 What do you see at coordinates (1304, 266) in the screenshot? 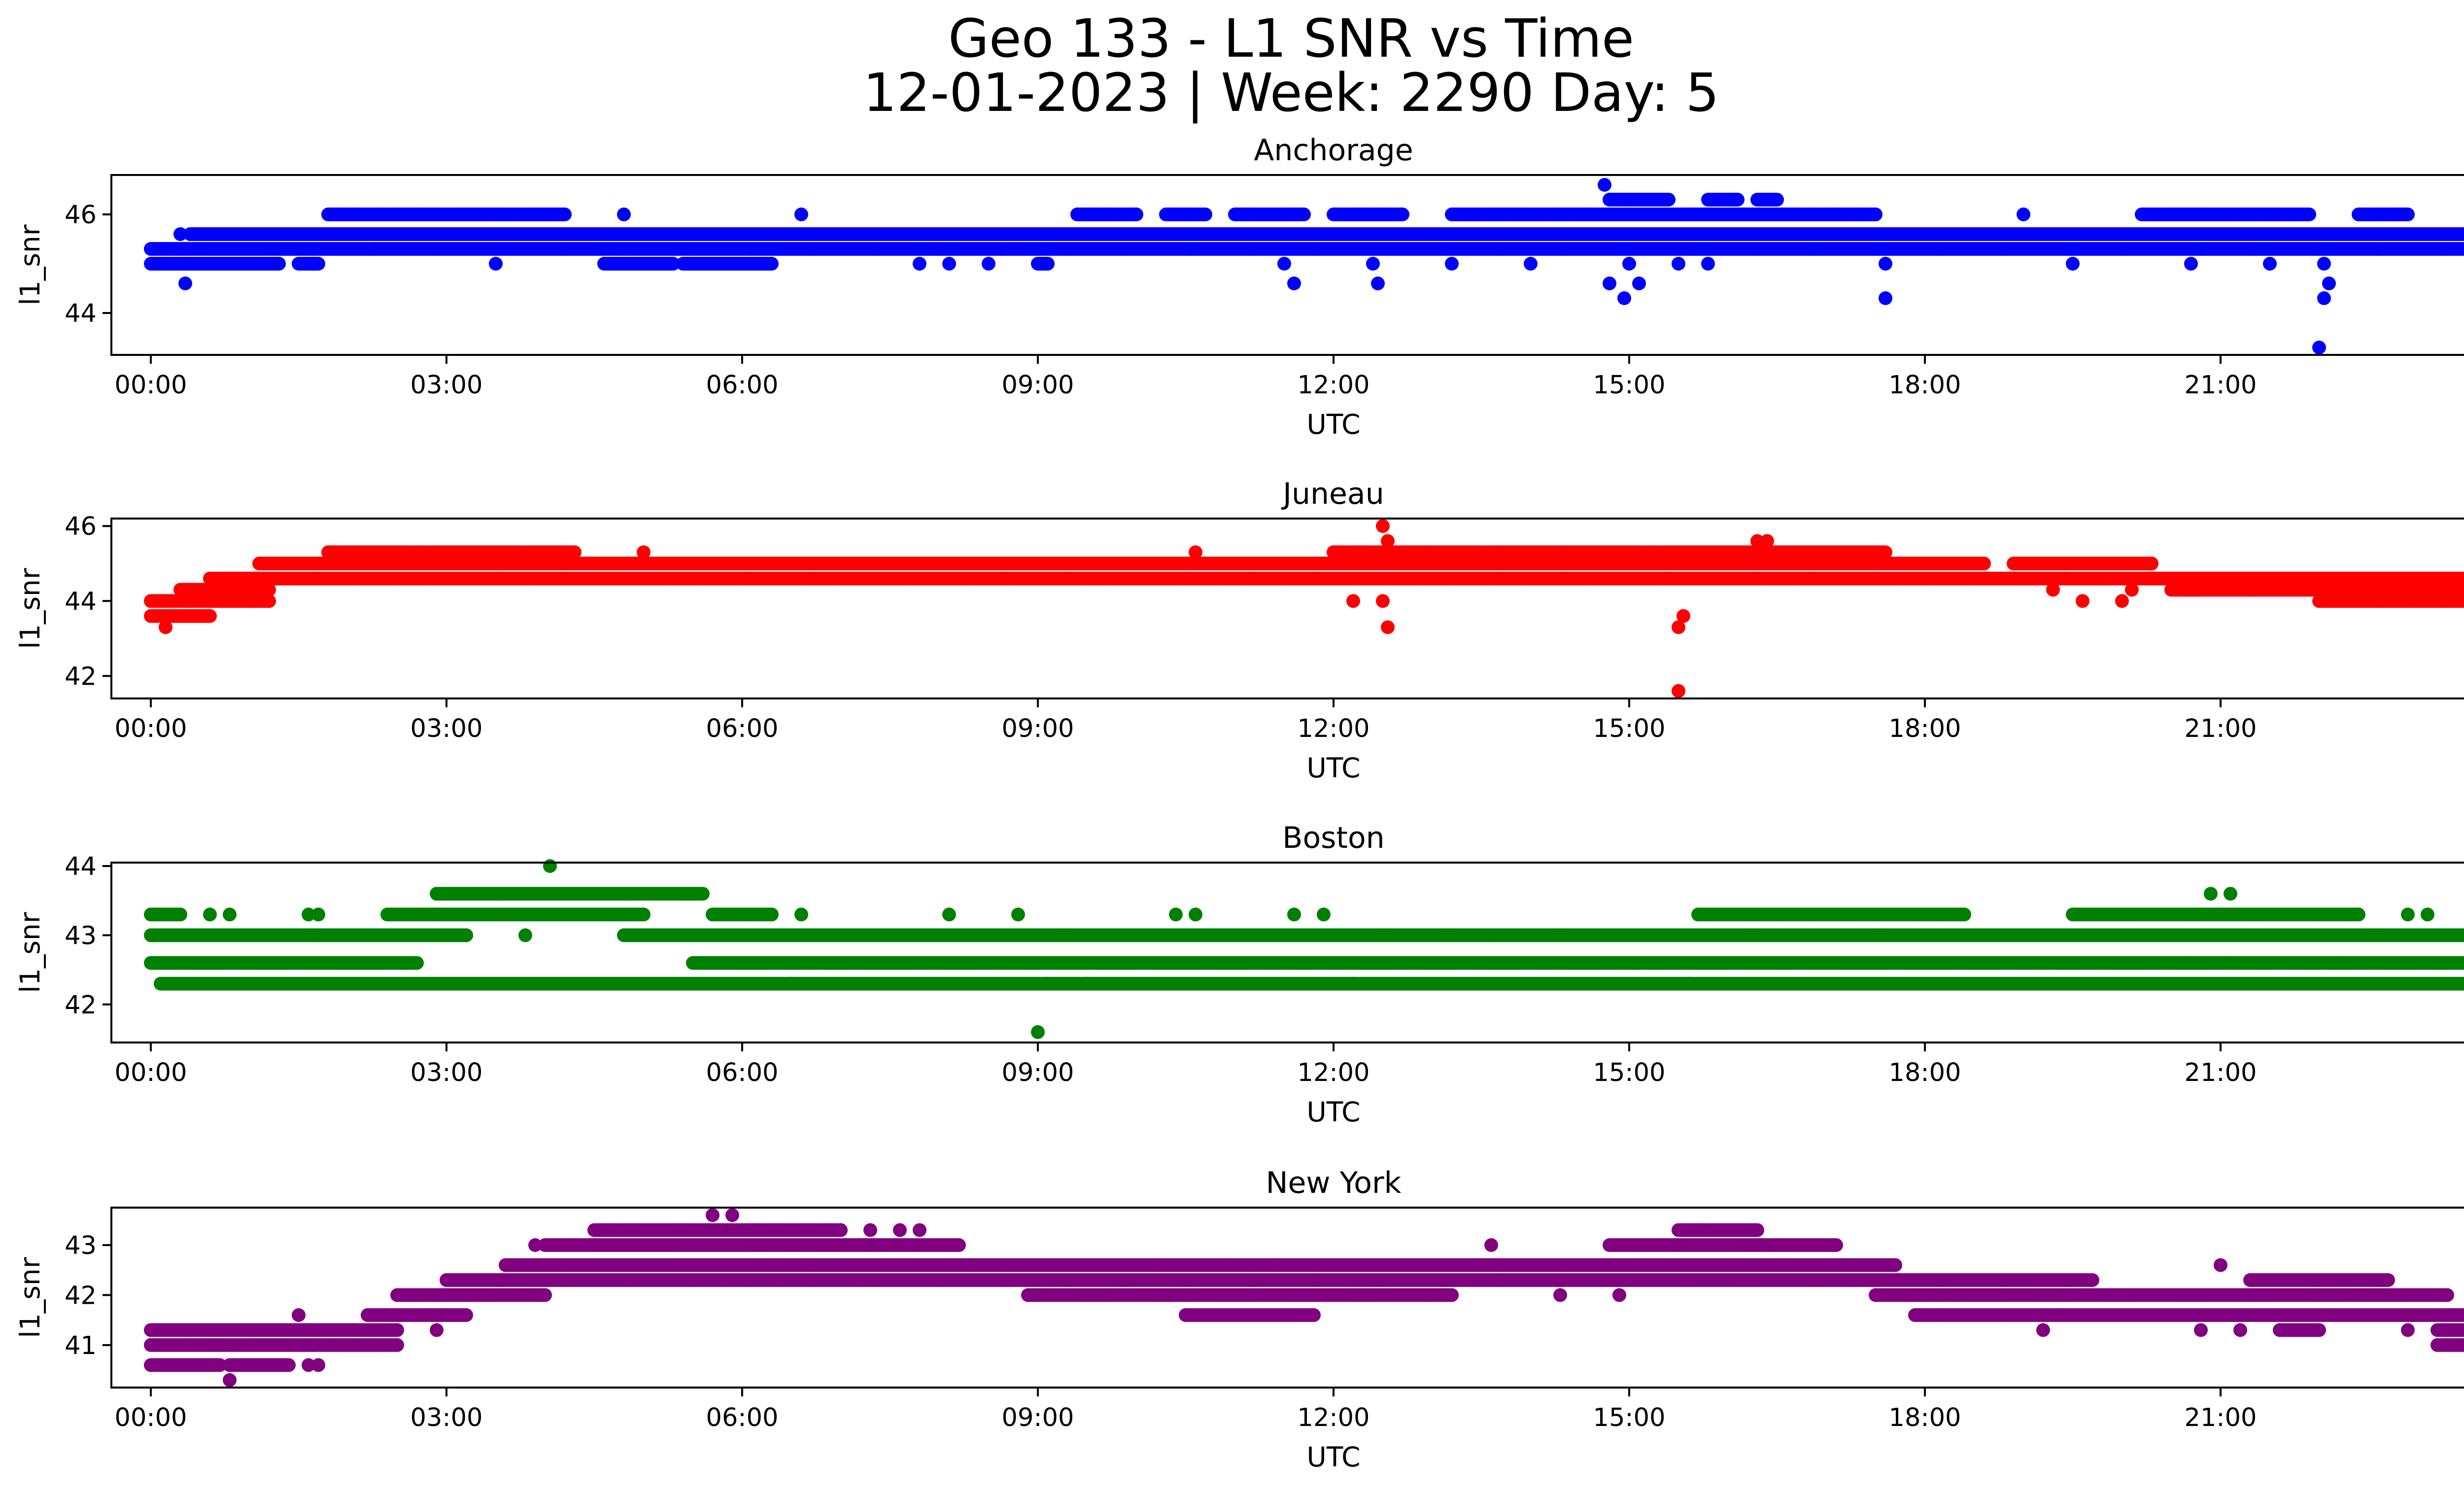
I see `data-series-anchorage` at bounding box center [1304, 266].